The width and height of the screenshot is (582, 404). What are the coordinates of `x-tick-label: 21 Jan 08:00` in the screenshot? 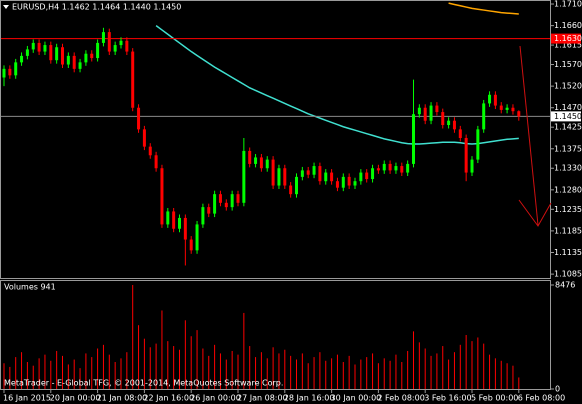 It's located at (122, 398).